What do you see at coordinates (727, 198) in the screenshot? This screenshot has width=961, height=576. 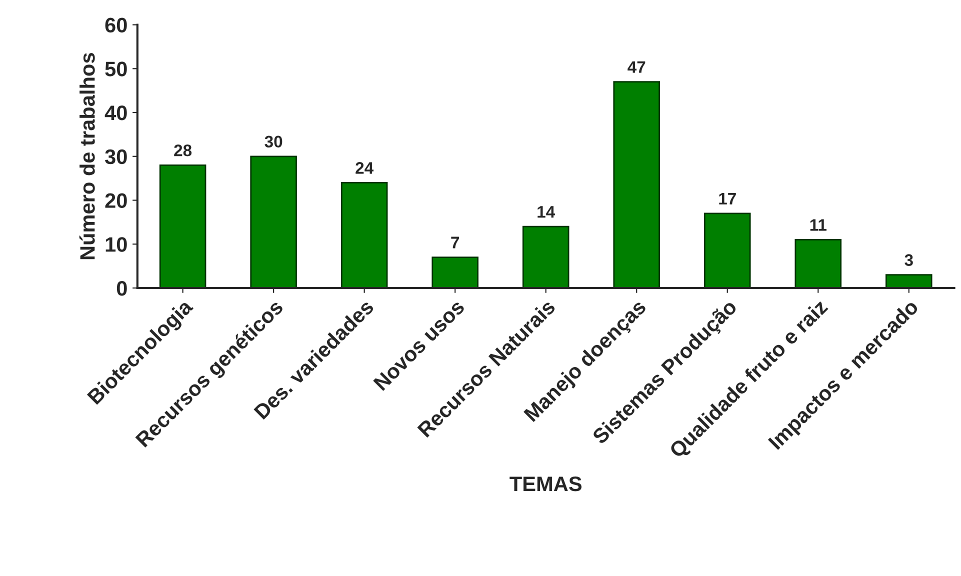 I see `data-label: 17` at bounding box center [727, 198].